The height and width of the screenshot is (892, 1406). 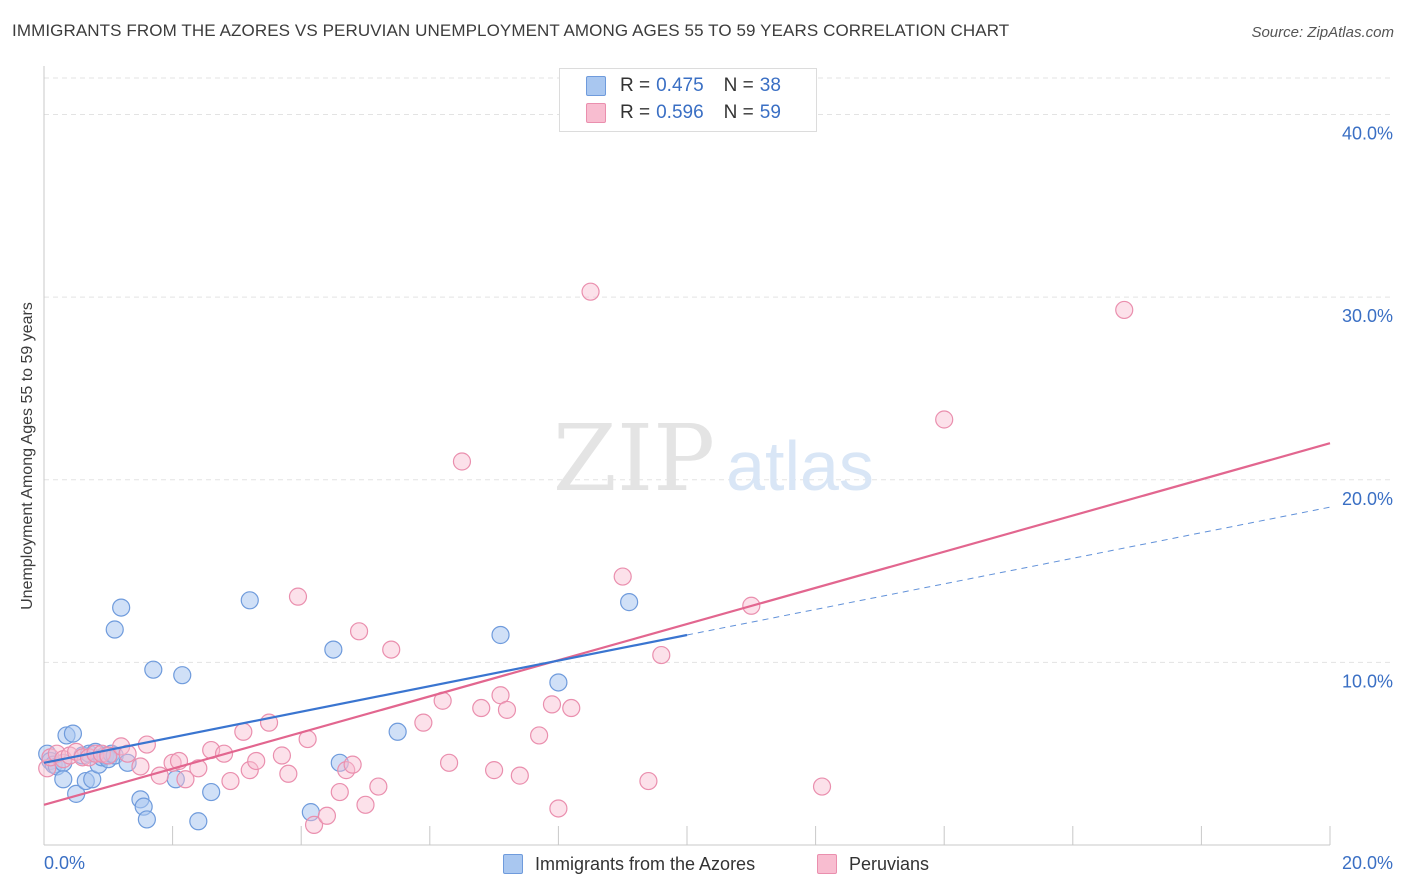 I want to click on bottom-legend-azores: Immigrants from the Azores, so click(x=629, y=864).